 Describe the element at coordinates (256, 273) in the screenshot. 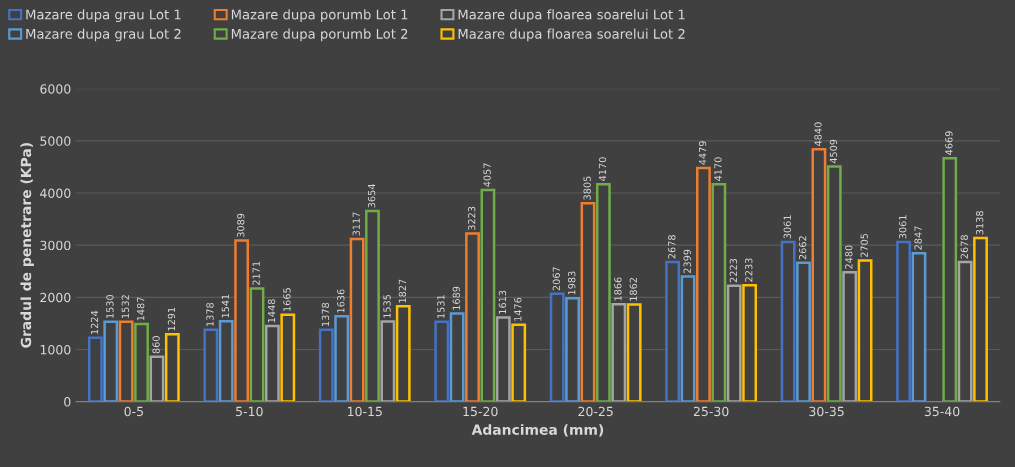

I see `data-label: 2171` at that location.